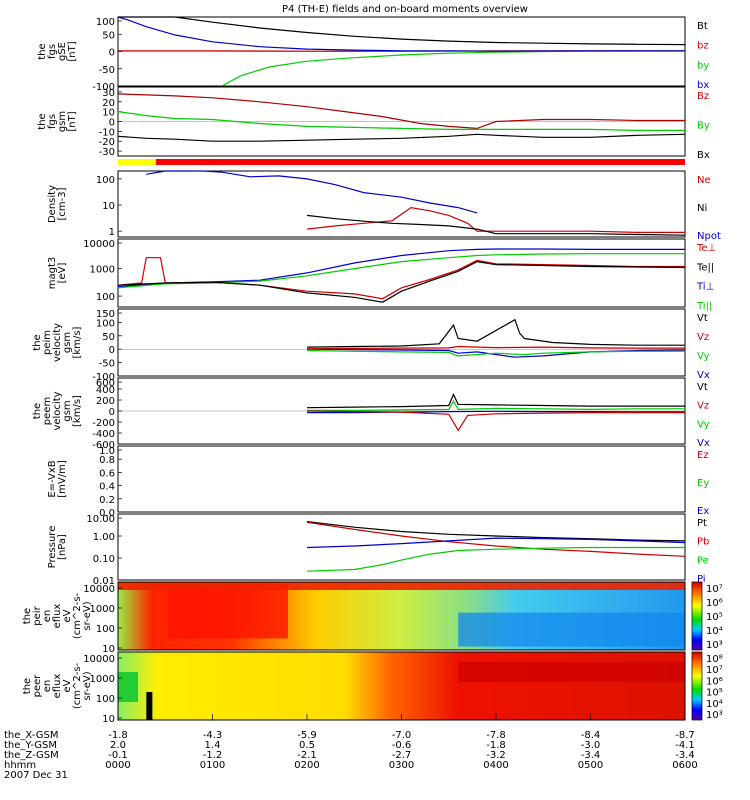 This screenshot has width=750, height=800. What do you see at coordinates (62, 479) in the screenshot?
I see `efield-ylabel: [mV/m]` at bounding box center [62, 479].